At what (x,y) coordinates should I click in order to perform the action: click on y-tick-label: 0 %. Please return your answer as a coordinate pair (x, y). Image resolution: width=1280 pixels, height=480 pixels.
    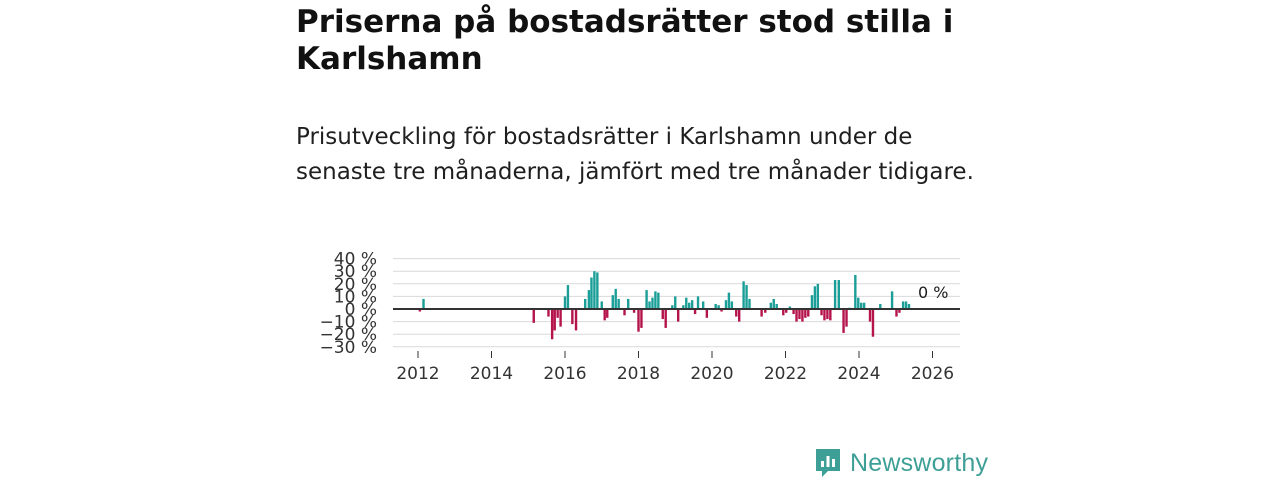
    Looking at the image, I should click on (361, 310).